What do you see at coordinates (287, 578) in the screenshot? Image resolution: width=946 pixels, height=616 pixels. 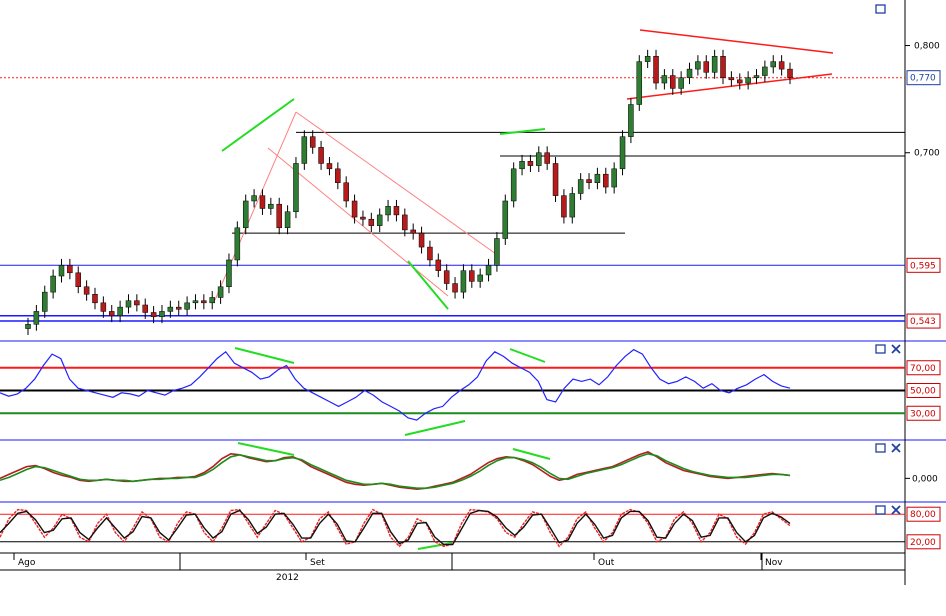 I see `year-label: 2012` at bounding box center [287, 578].